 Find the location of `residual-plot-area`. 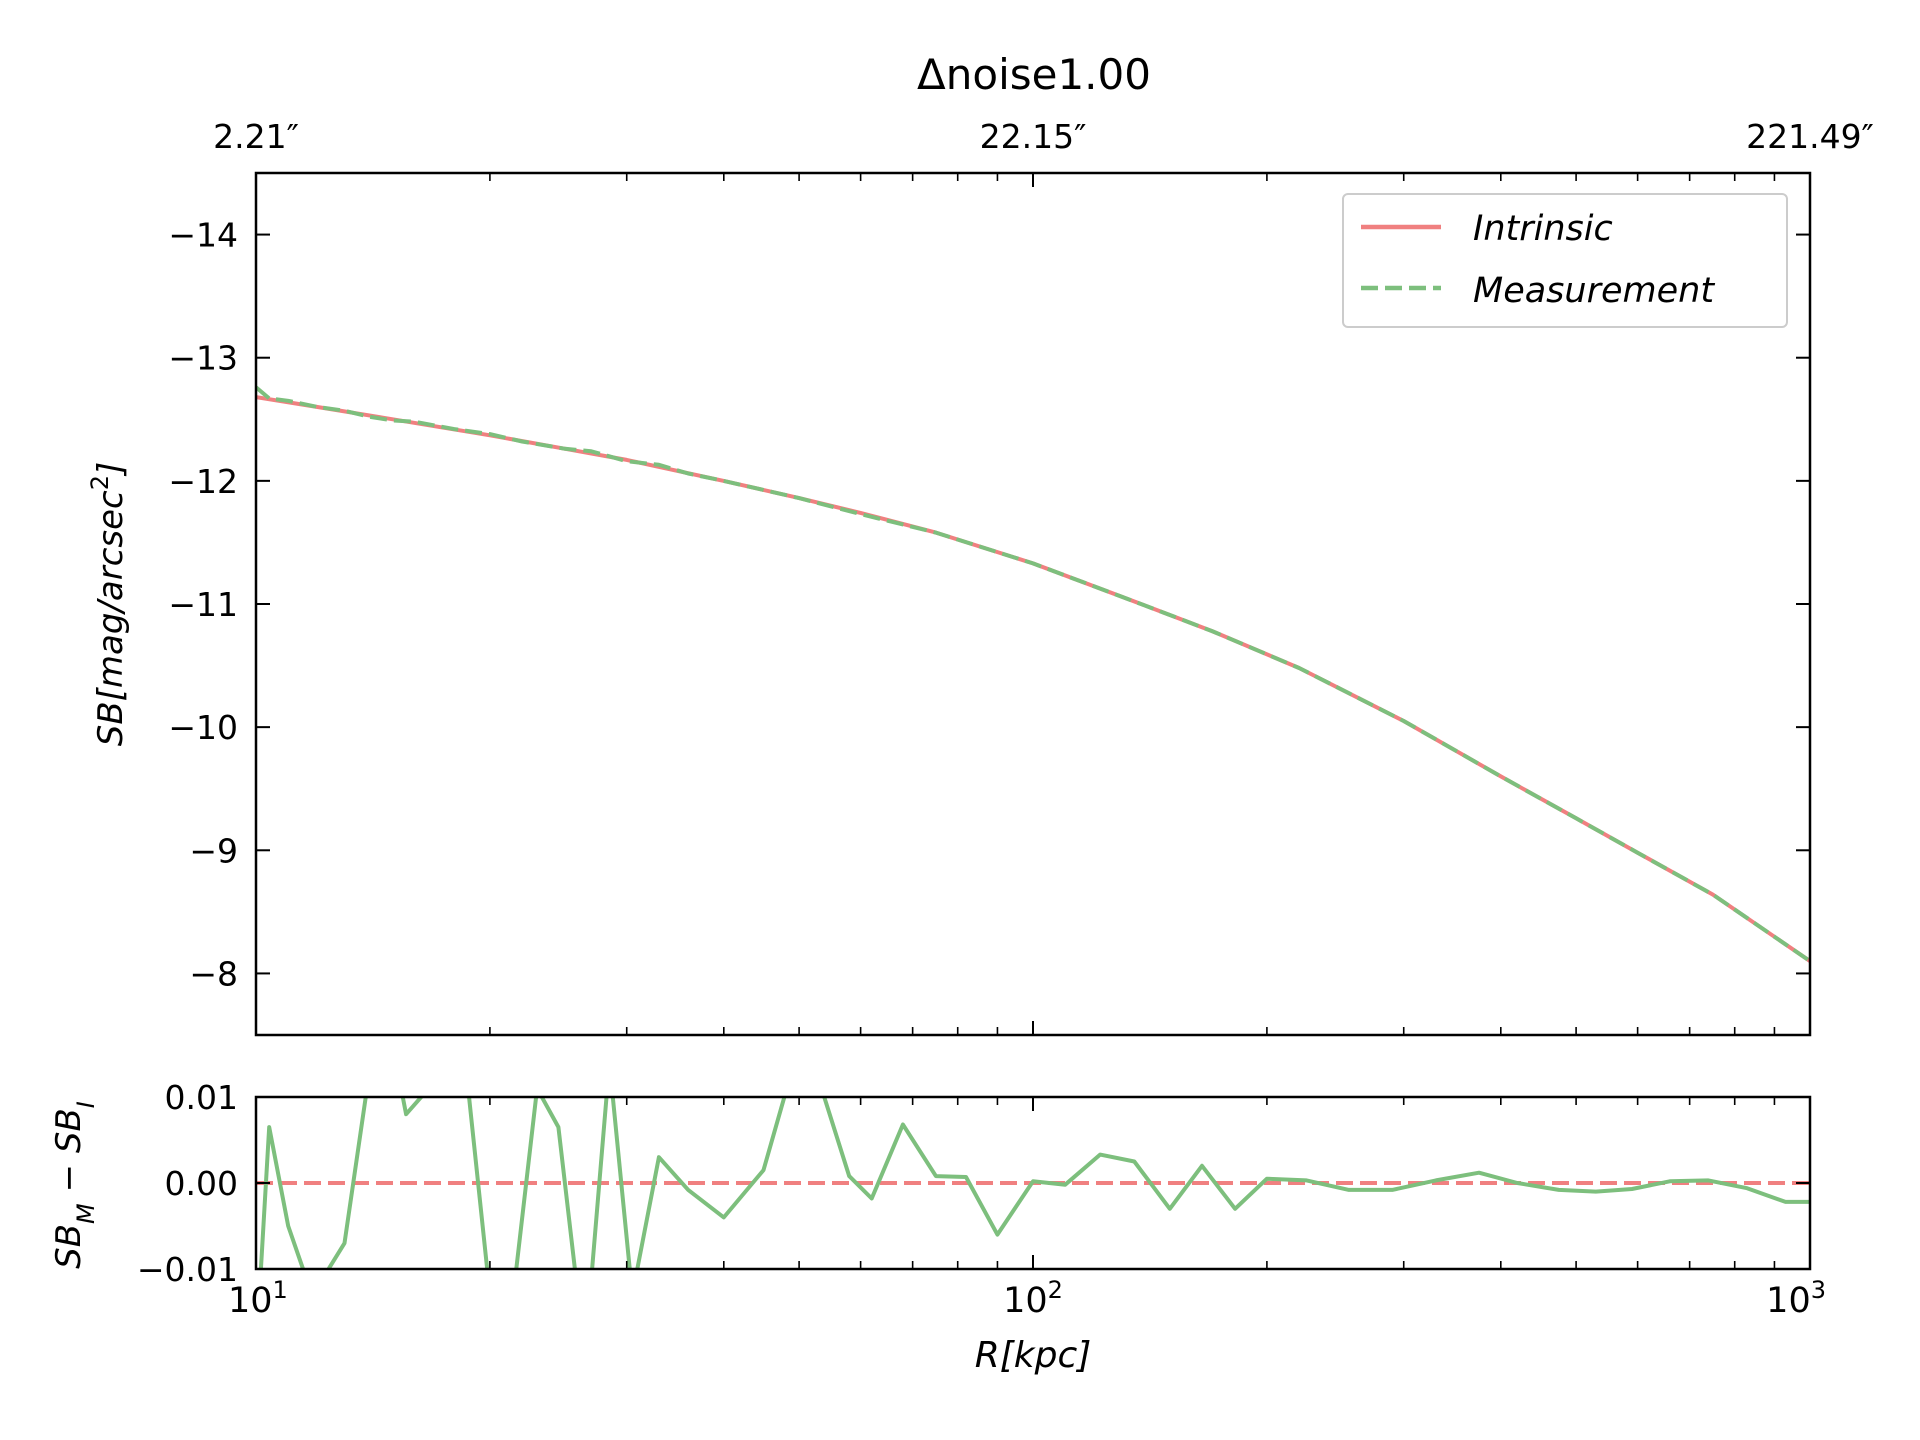

residual-plot-area is located at coordinates (1033, 1183).